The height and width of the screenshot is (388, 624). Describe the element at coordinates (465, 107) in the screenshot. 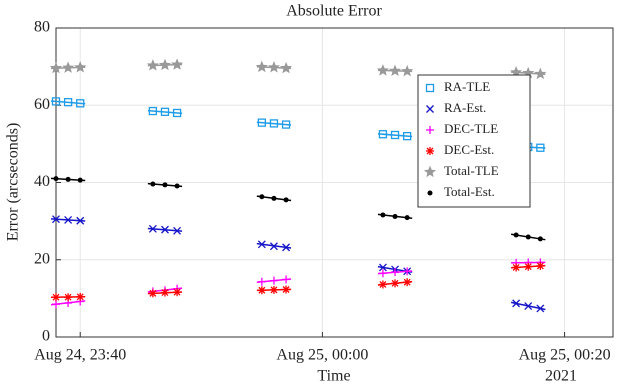

I see `legend-label: RA-Est.` at that location.